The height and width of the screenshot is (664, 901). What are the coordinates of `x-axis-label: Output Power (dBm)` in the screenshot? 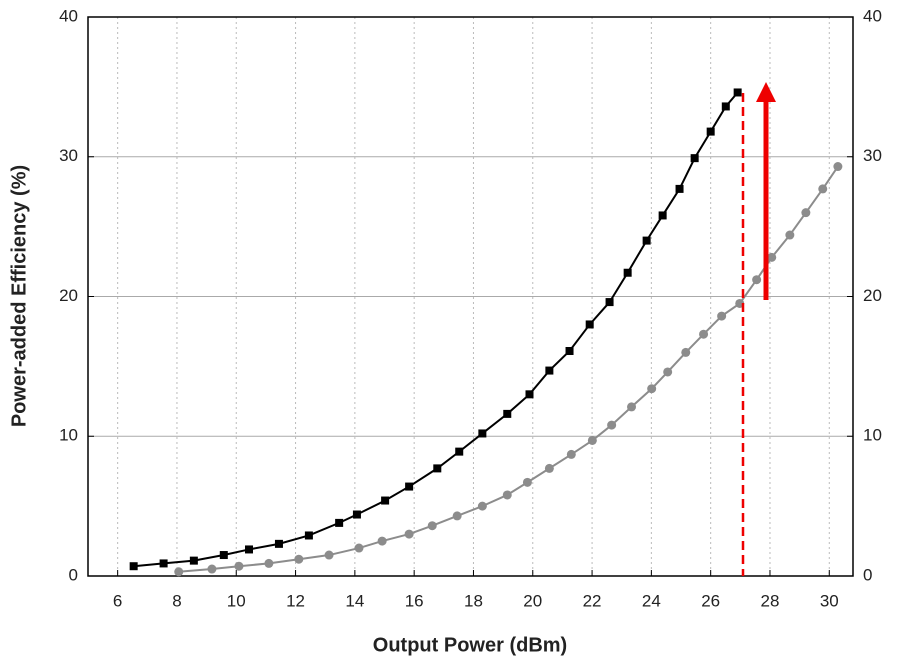 It's located at (470, 645).